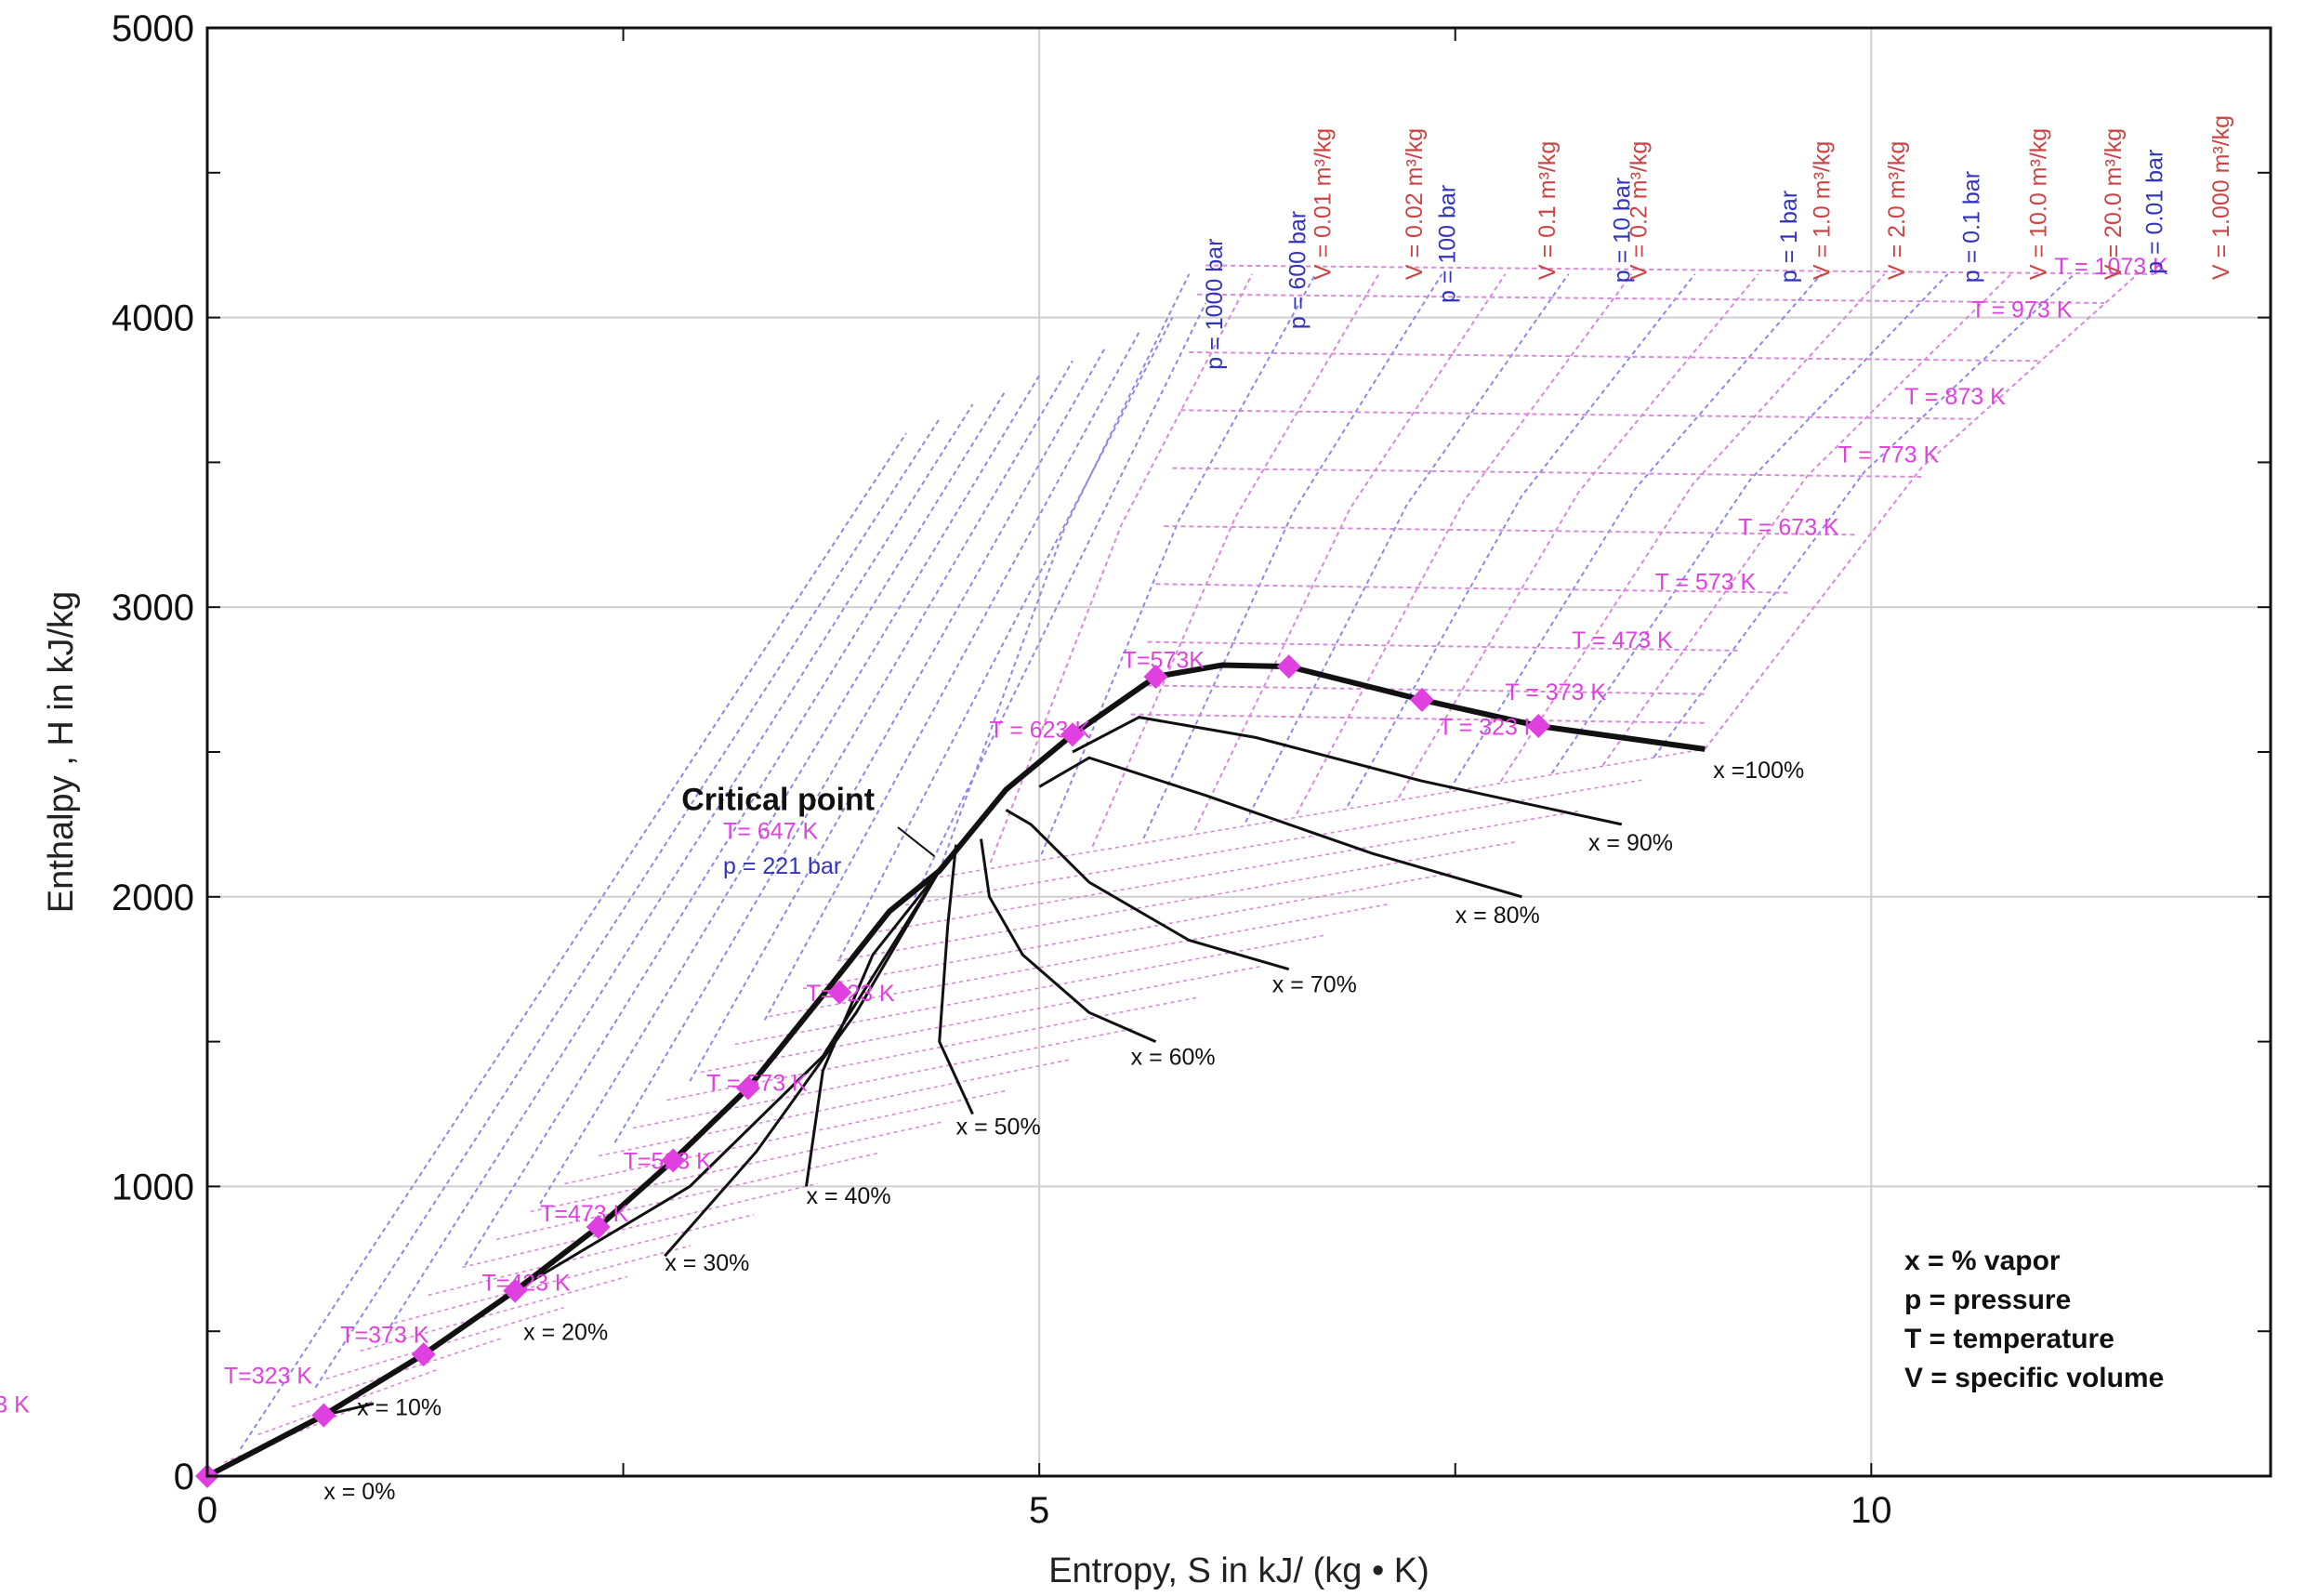 Image resolution: width=2305 pixels, height=1596 pixels. I want to click on y-tick-label: 3000, so click(153, 607).